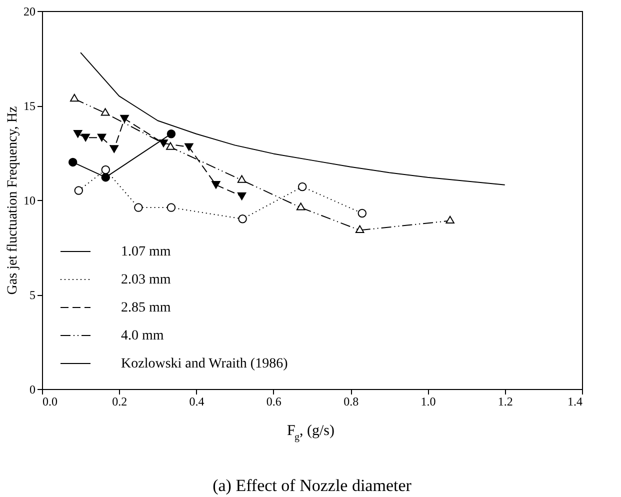  Describe the element at coordinates (146, 308) in the screenshot. I see `legend-label: 2.85 mm` at that location.